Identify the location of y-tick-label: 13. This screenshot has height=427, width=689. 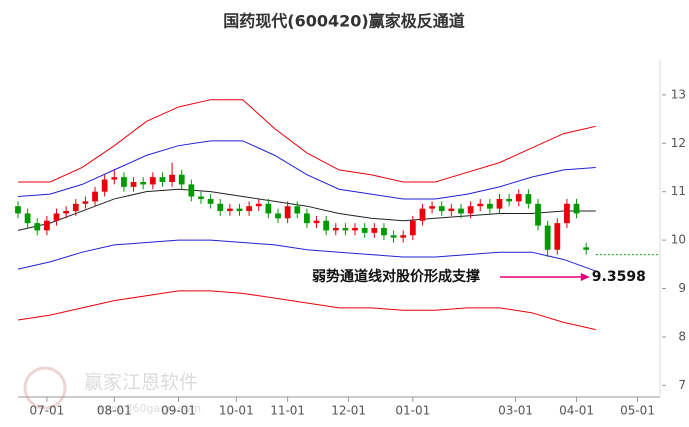
(678, 94).